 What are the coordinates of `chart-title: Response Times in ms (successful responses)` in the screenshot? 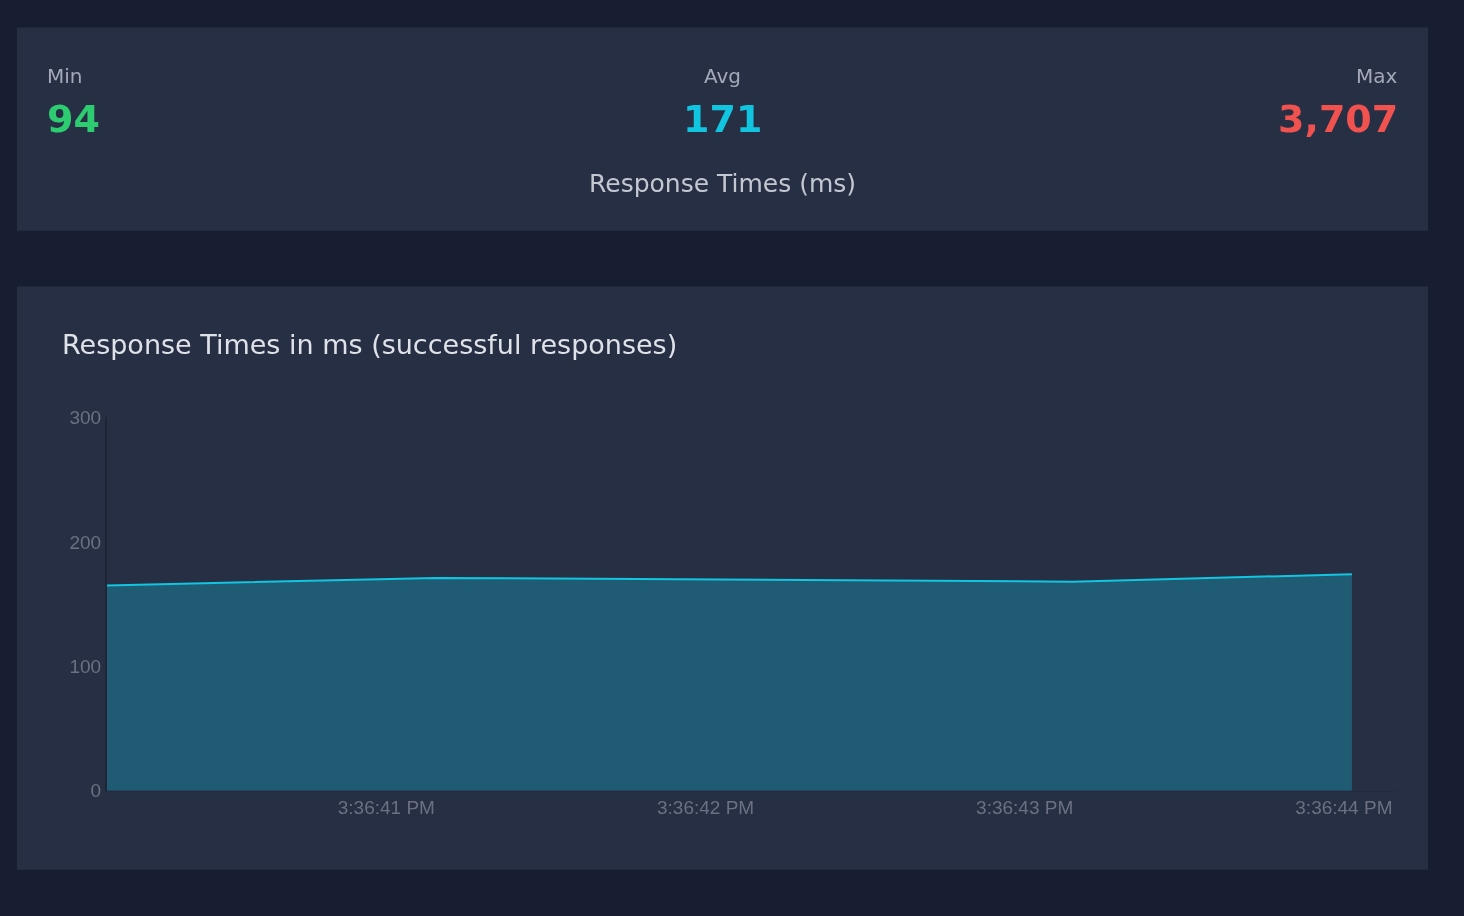 It's located at (370, 344).